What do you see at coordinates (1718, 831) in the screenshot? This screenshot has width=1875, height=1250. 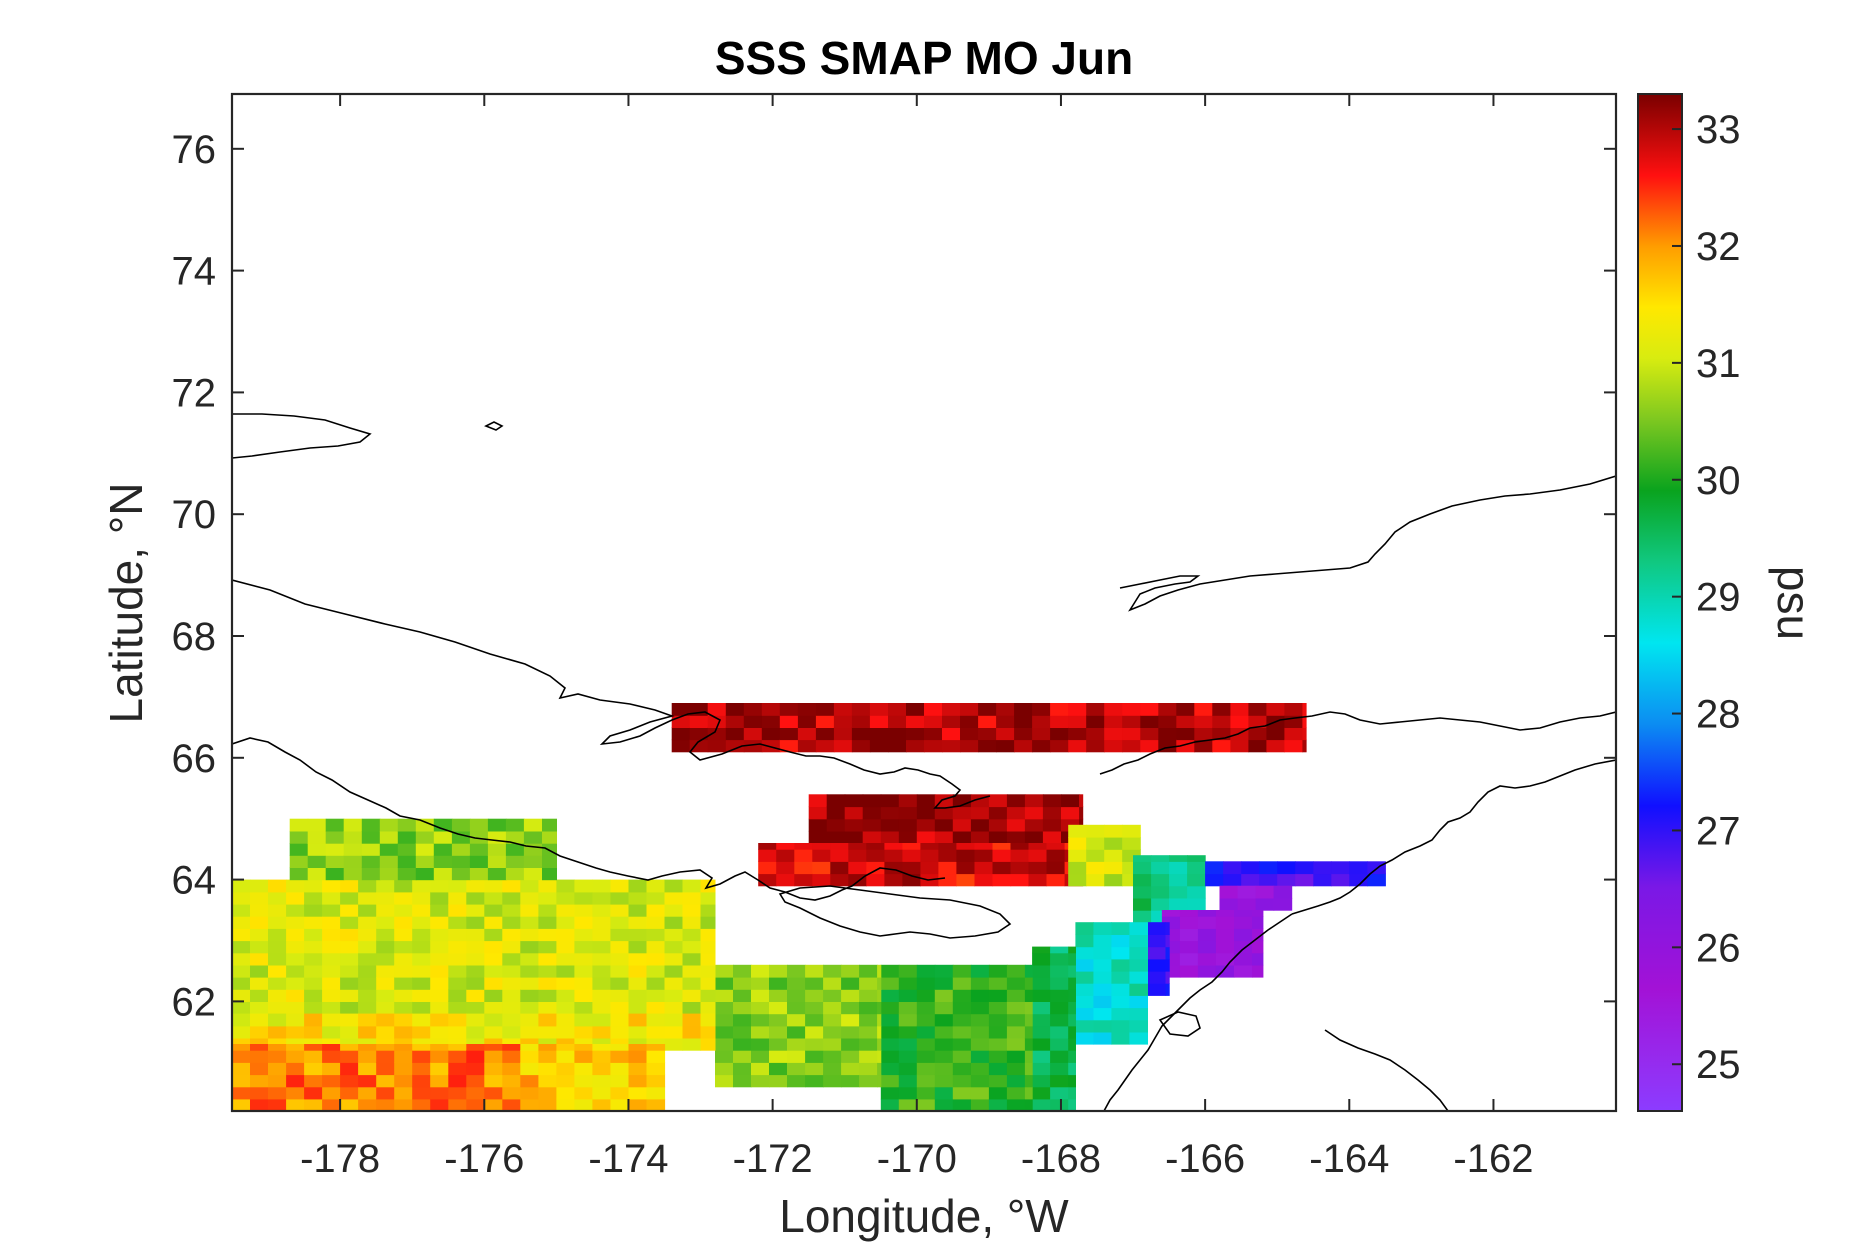 I see `colorbar-tick-label: 27` at bounding box center [1718, 831].